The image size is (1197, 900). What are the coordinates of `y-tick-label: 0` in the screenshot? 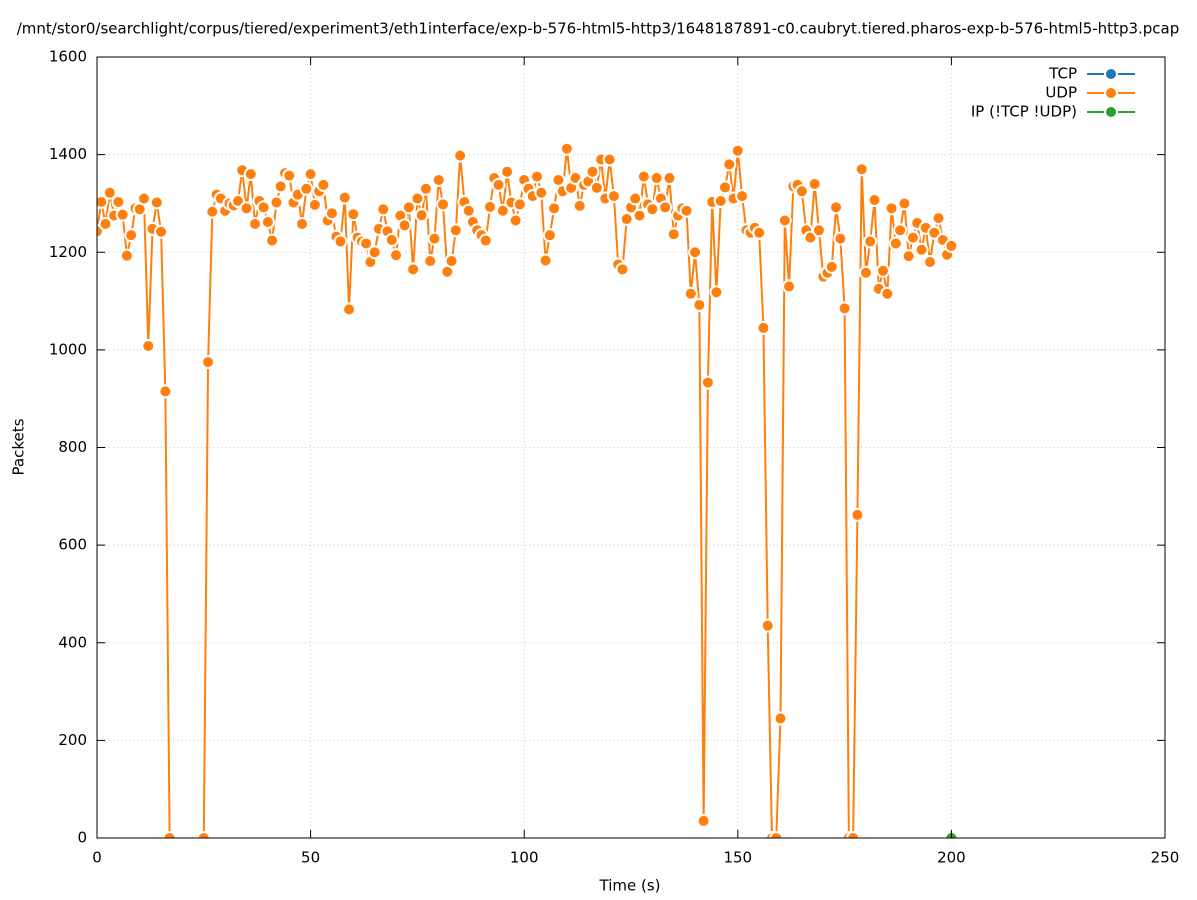 It's located at (82, 838).